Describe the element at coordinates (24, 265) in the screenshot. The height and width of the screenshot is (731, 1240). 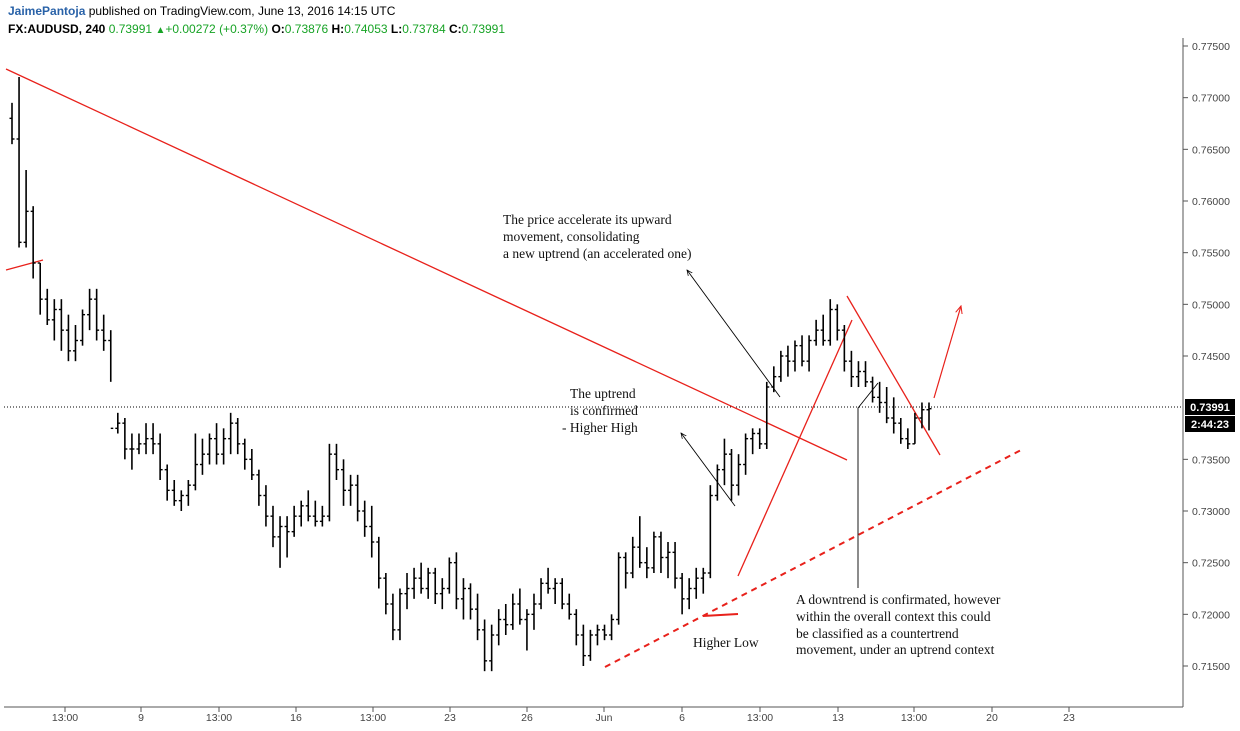
I see `short-red-line-left` at that location.